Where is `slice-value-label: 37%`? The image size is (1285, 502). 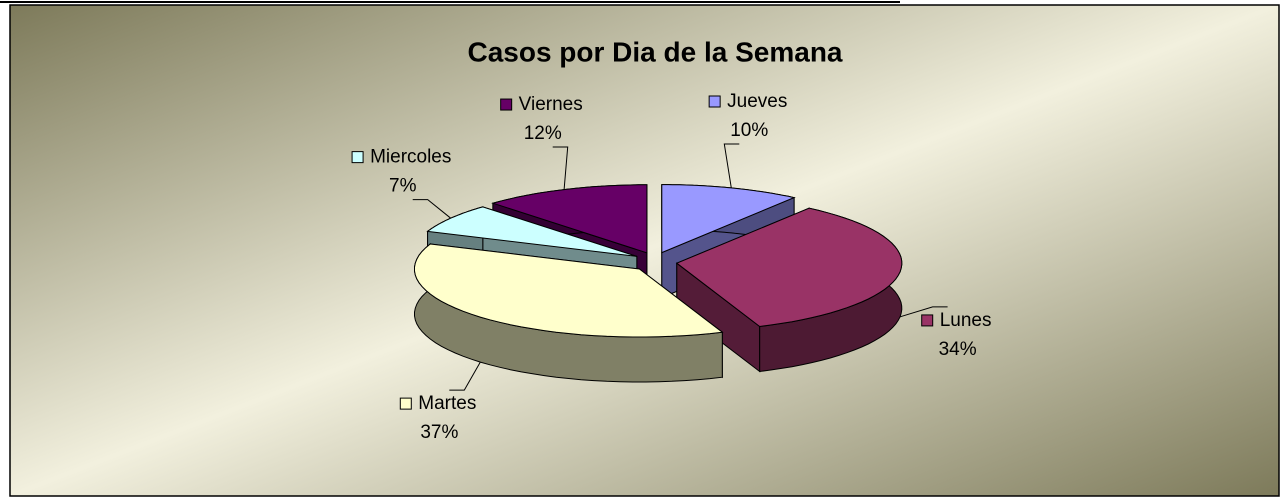 slice-value-label: 37% is located at coordinates (439, 432).